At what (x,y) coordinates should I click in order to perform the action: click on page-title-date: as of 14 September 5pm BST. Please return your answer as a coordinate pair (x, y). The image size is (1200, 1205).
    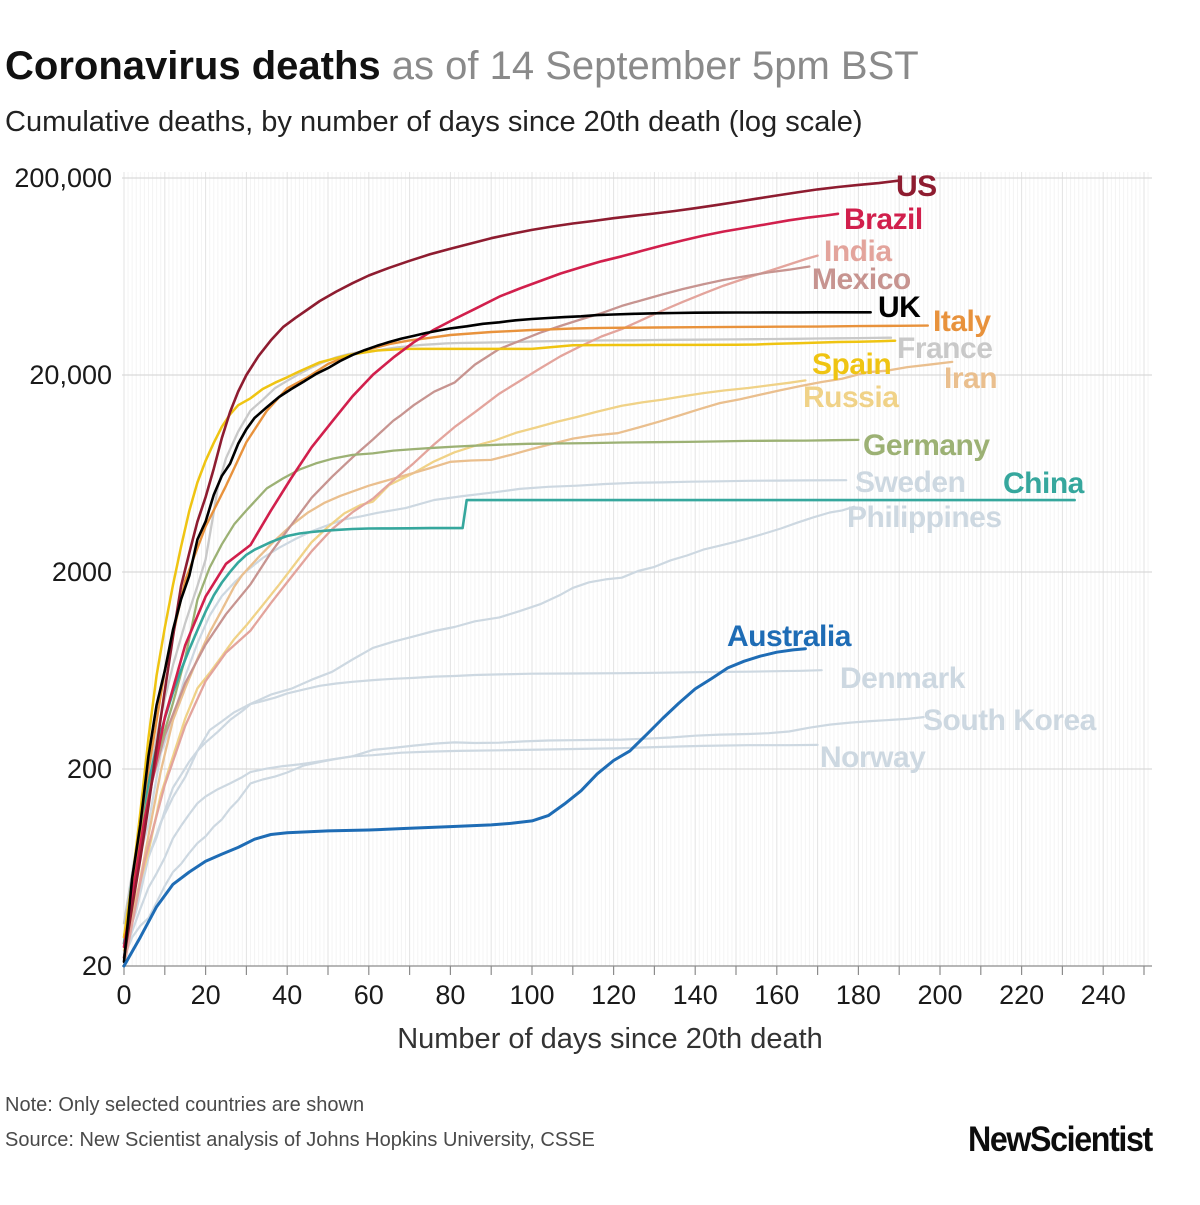
    Looking at the image, I should click on (649, 66).